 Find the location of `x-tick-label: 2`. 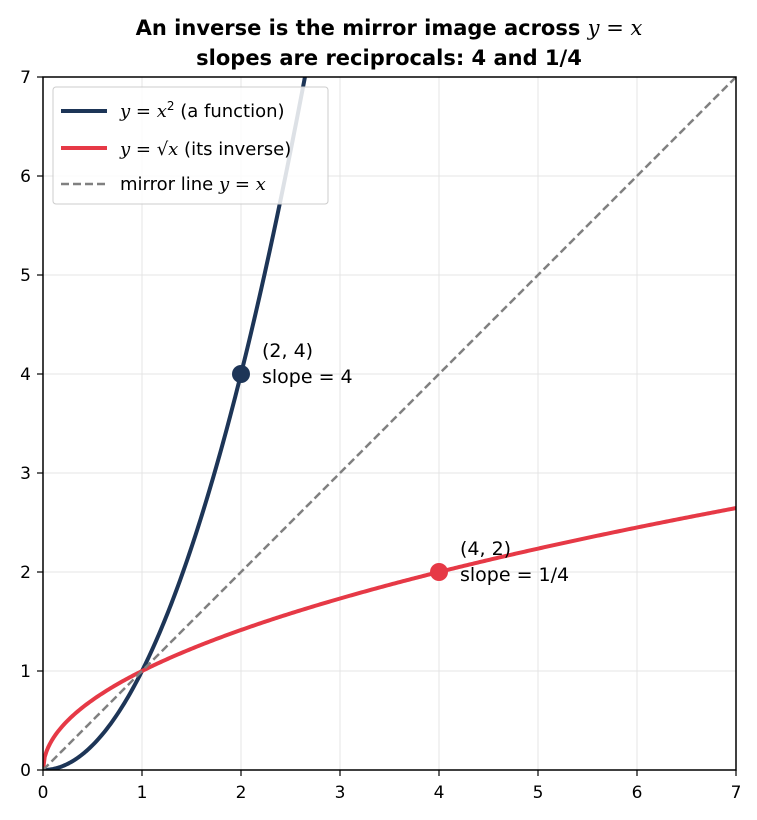

x-tick-label: 2 is located at coordinates (241, 793).